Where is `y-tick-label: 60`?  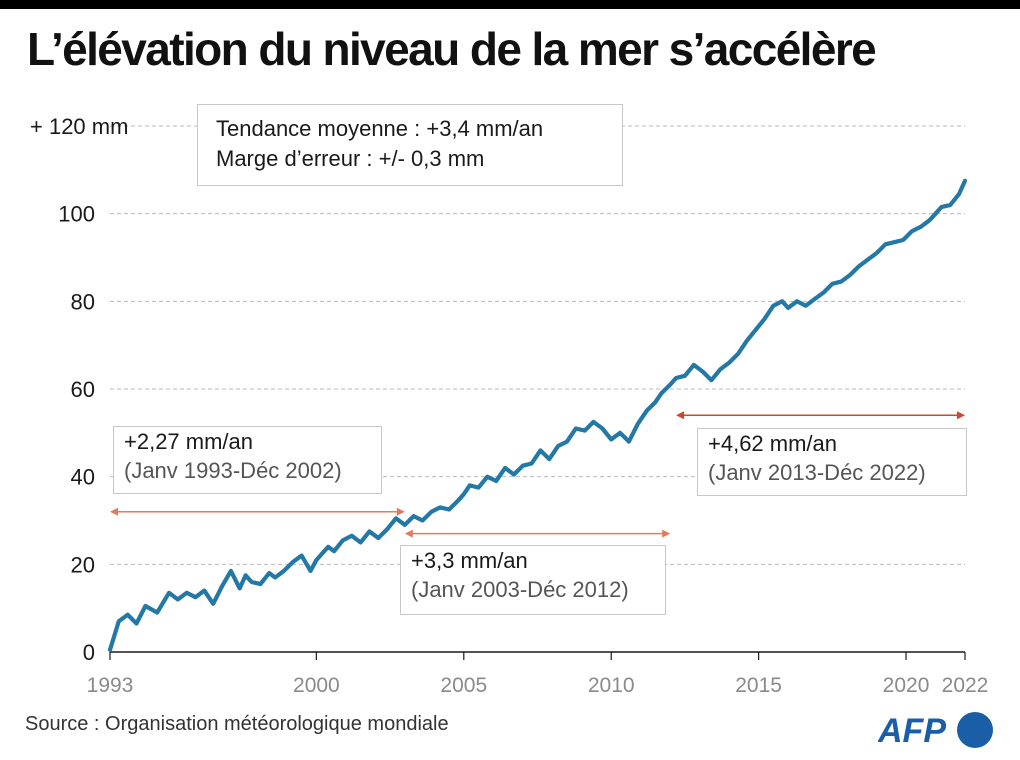
y-tick-label: 60 is located at coordinates (83, 389).